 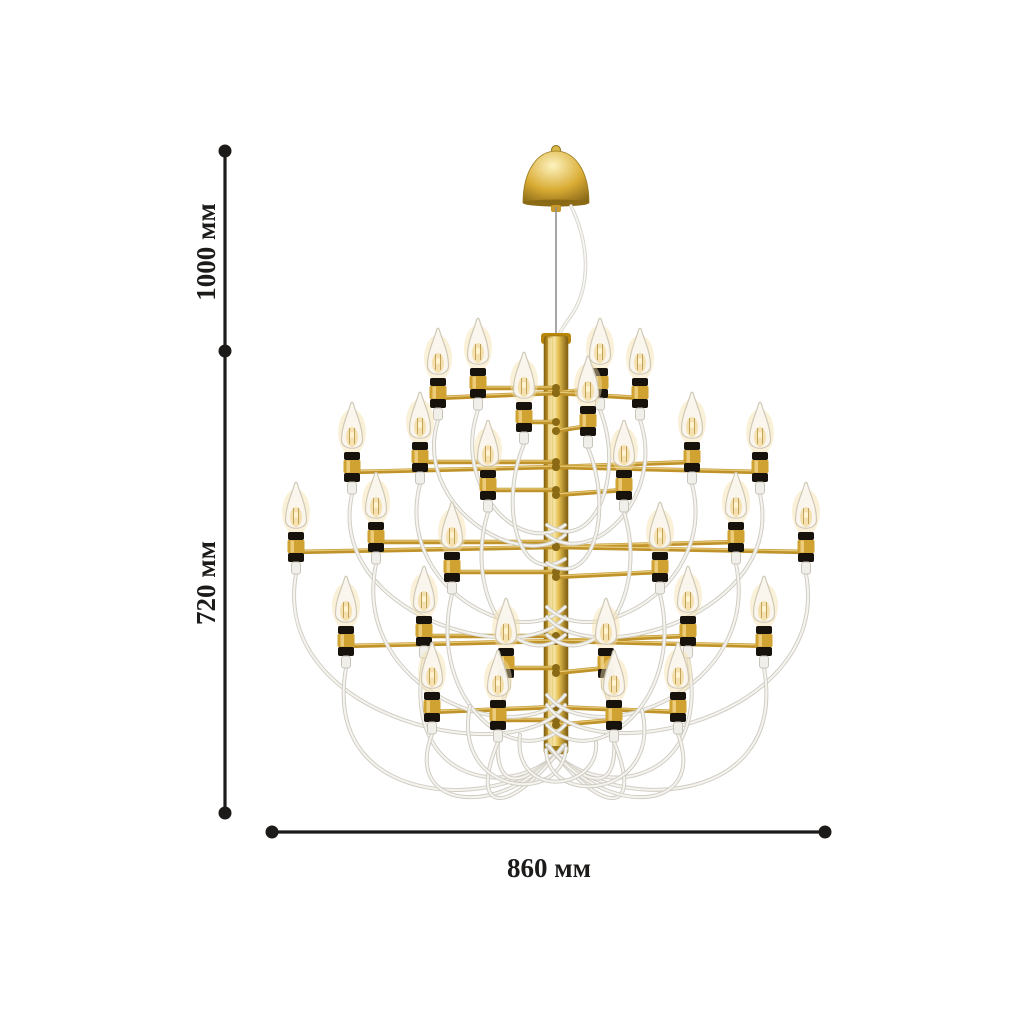 I want to click on label-width: 860 мм, so click(x=549, y=868).